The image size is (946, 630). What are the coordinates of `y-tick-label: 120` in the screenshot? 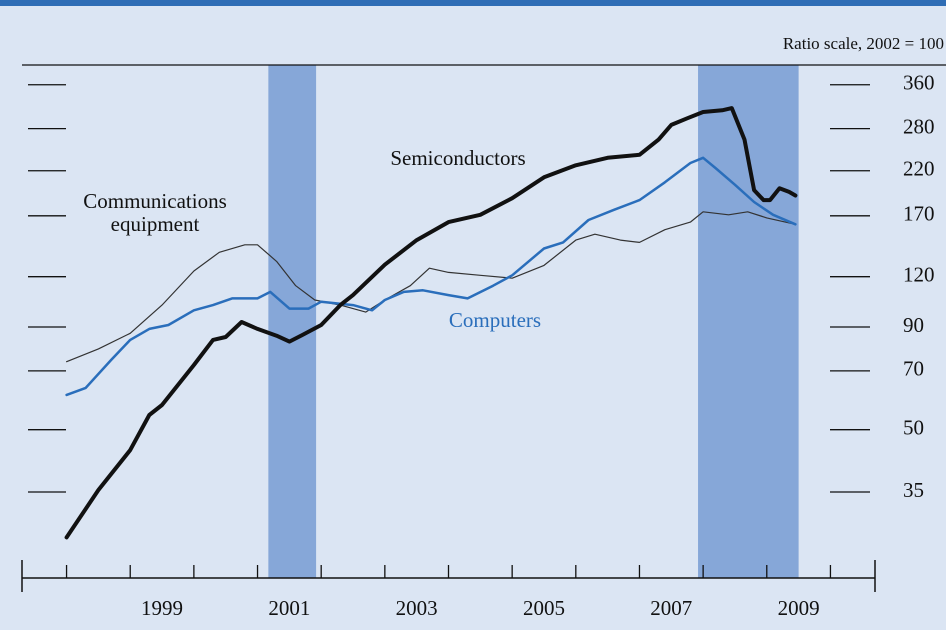 It's located at (919, 275).